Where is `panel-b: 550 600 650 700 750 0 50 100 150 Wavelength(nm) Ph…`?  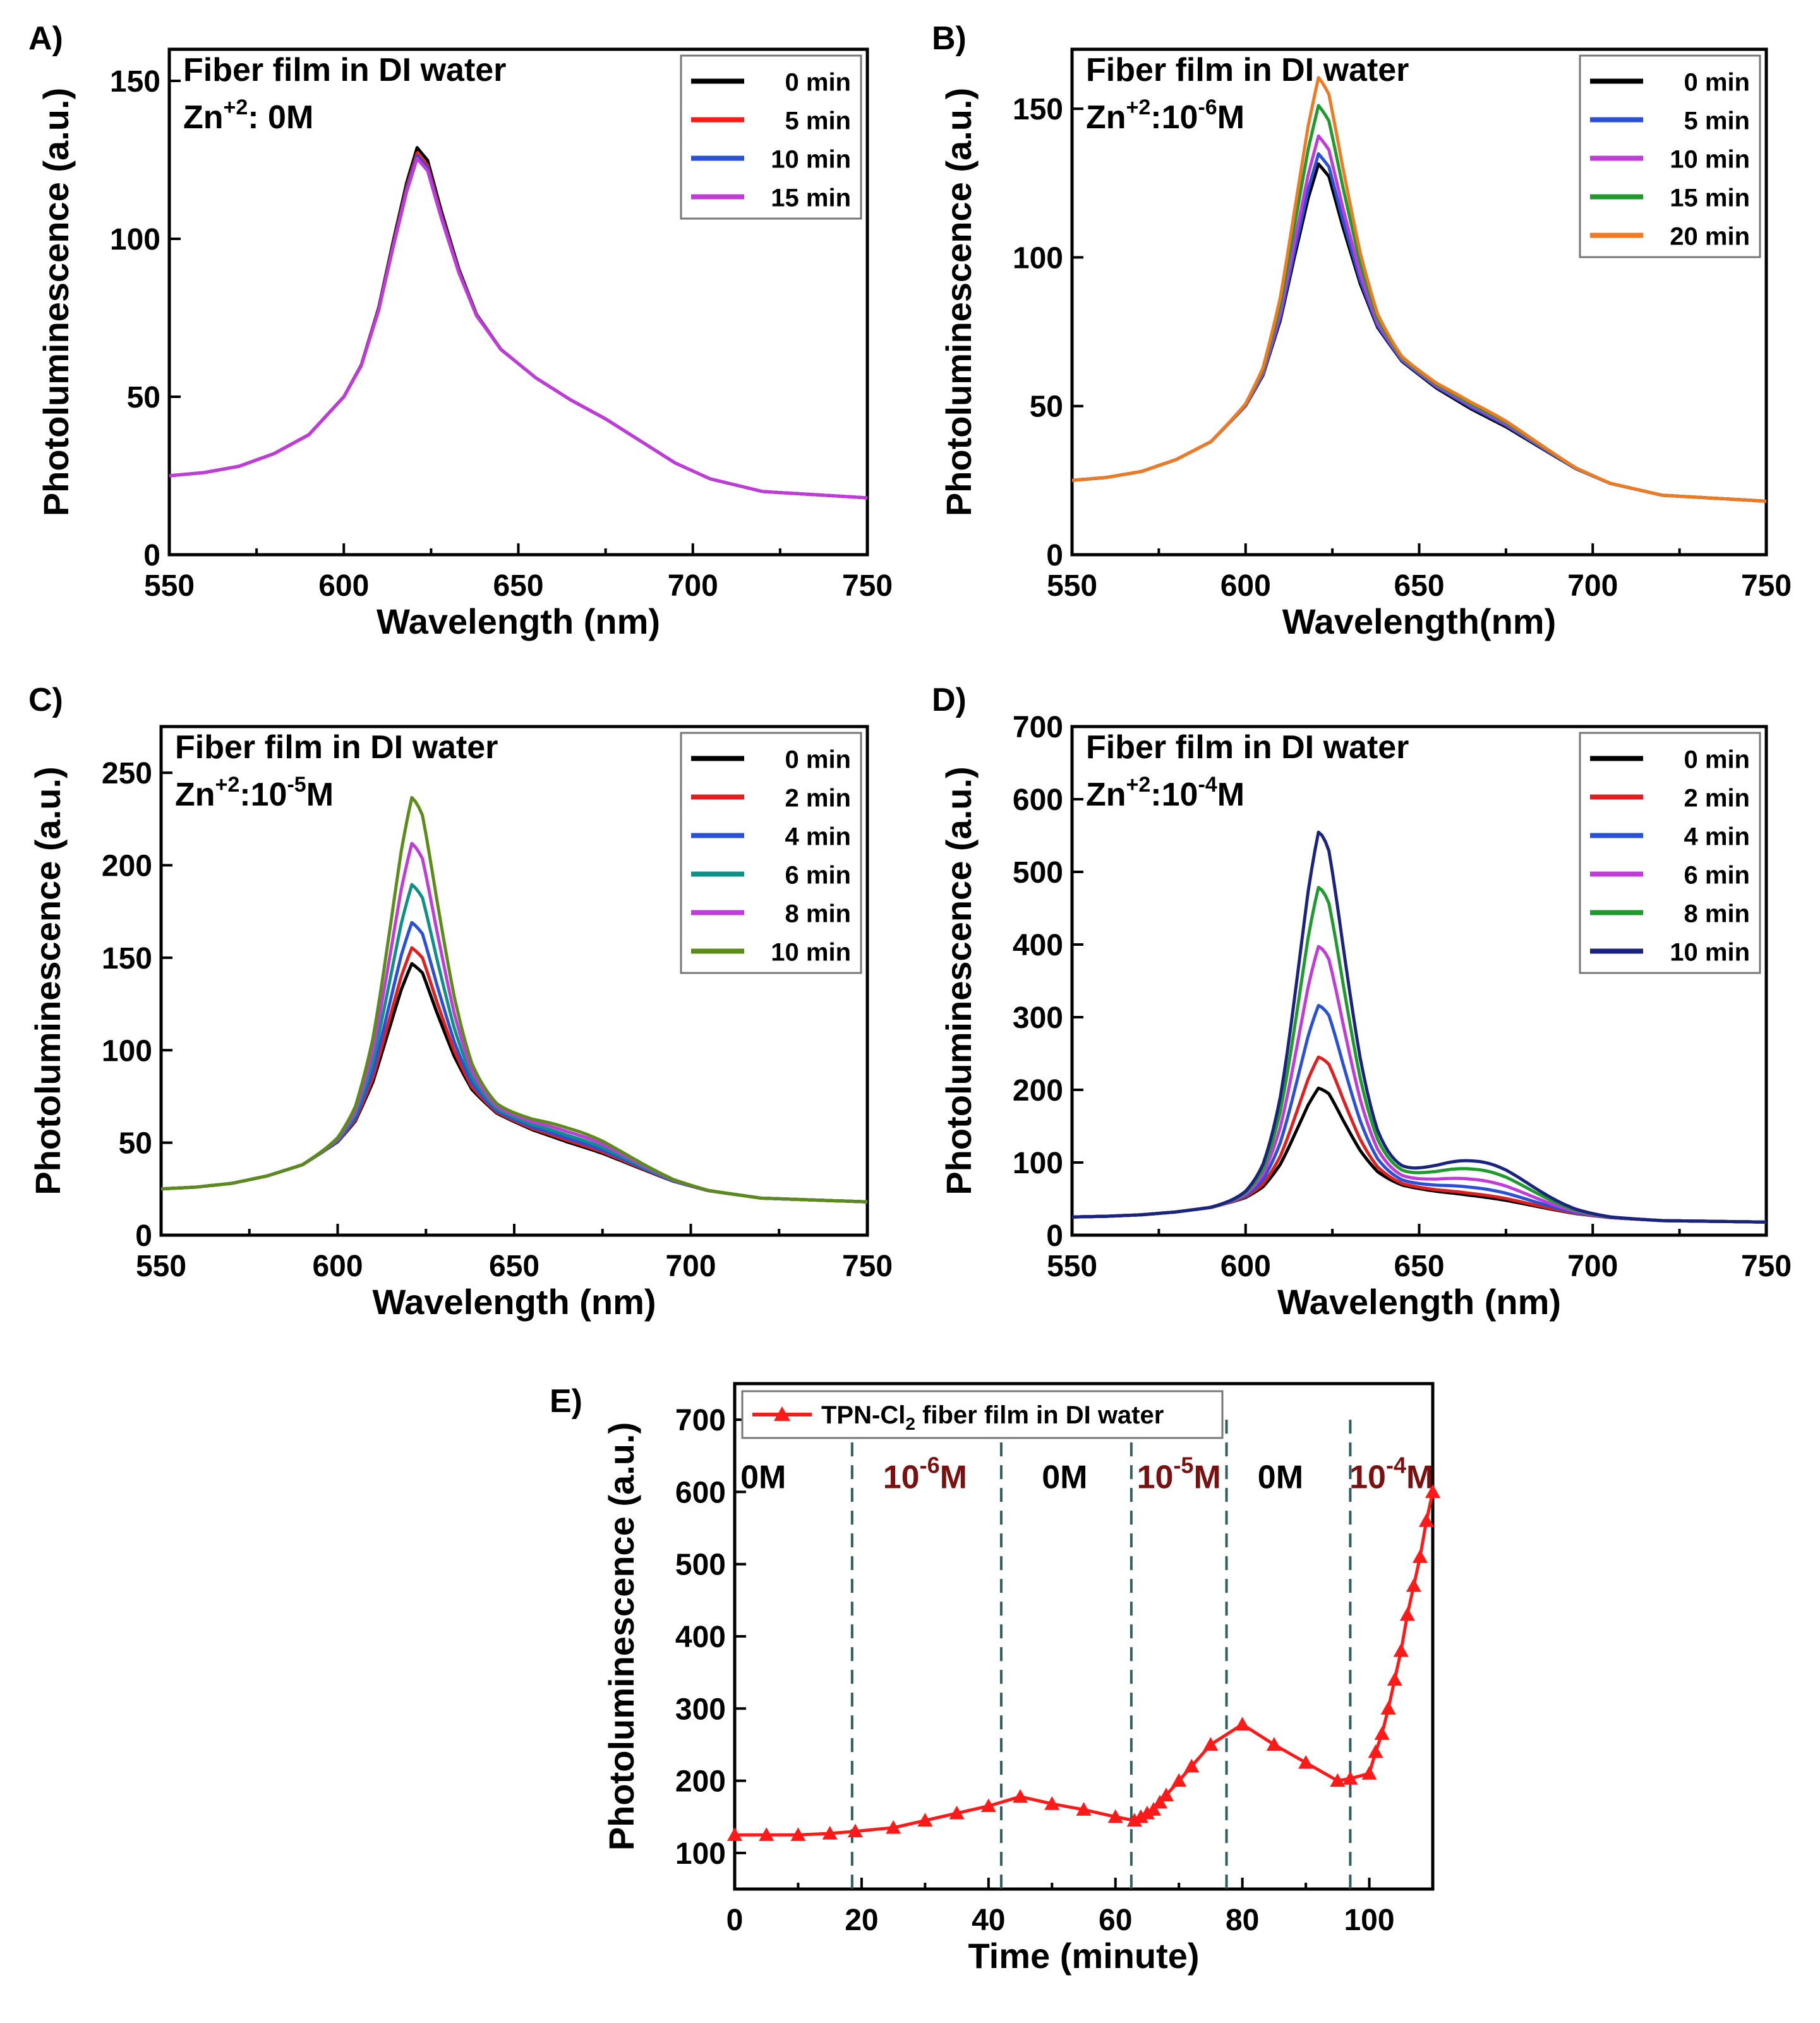 panel-b: 550 600 650 700 750 0 50 100 150 Wavelength(nm) Ph… is located at coordinates (1362, 331).